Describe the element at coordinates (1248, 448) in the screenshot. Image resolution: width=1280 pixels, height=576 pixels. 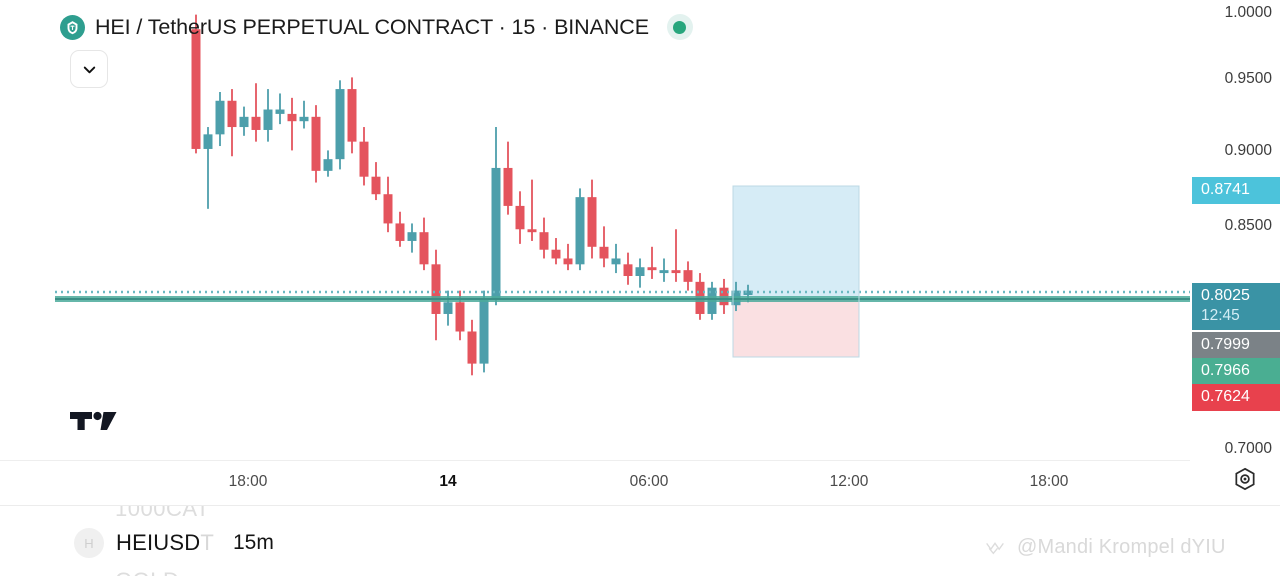
I see `price-tick: 0.7000` at that location.